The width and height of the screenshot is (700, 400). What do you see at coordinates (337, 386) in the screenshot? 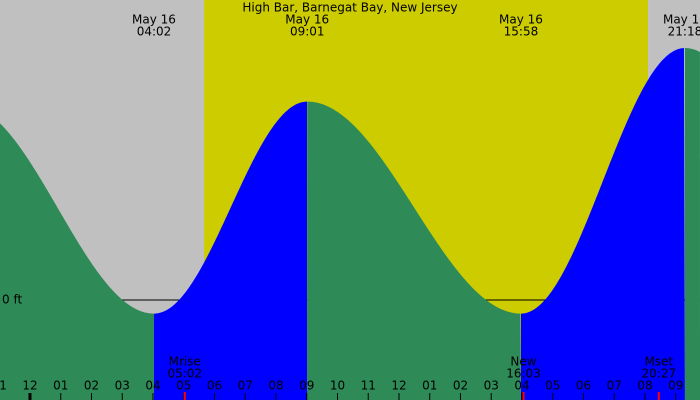
I see `x-tick-label: 10` at bounding box center [337, 386].